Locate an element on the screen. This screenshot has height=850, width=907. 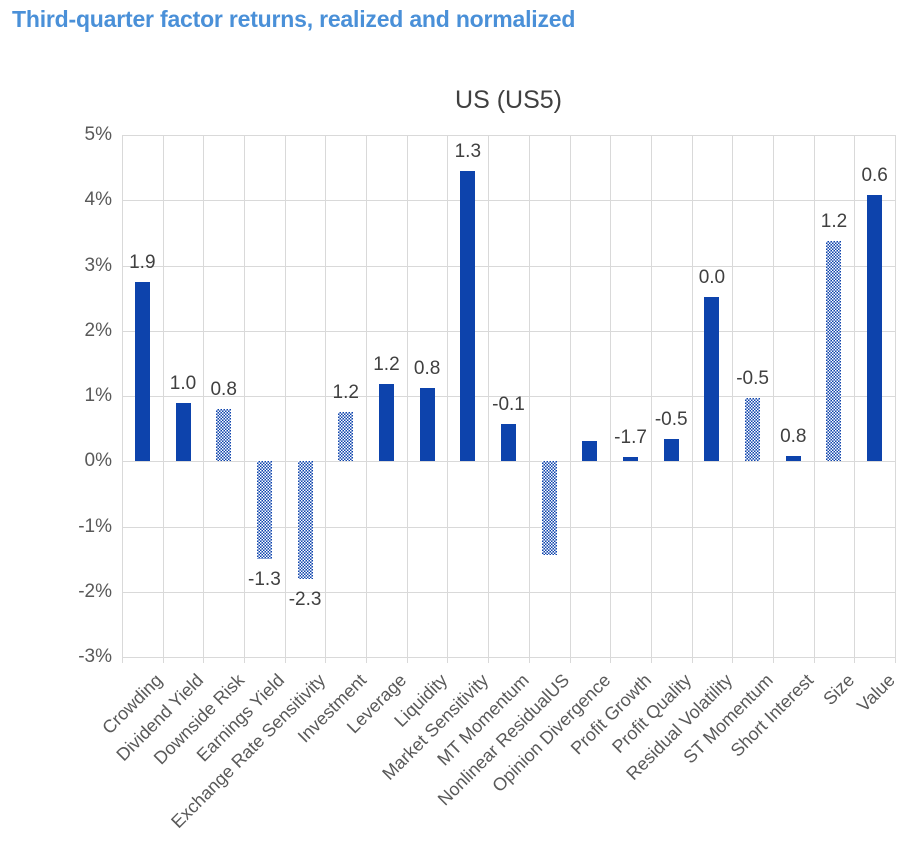
bar-earnings-yield is located at coordinates (264, 510).